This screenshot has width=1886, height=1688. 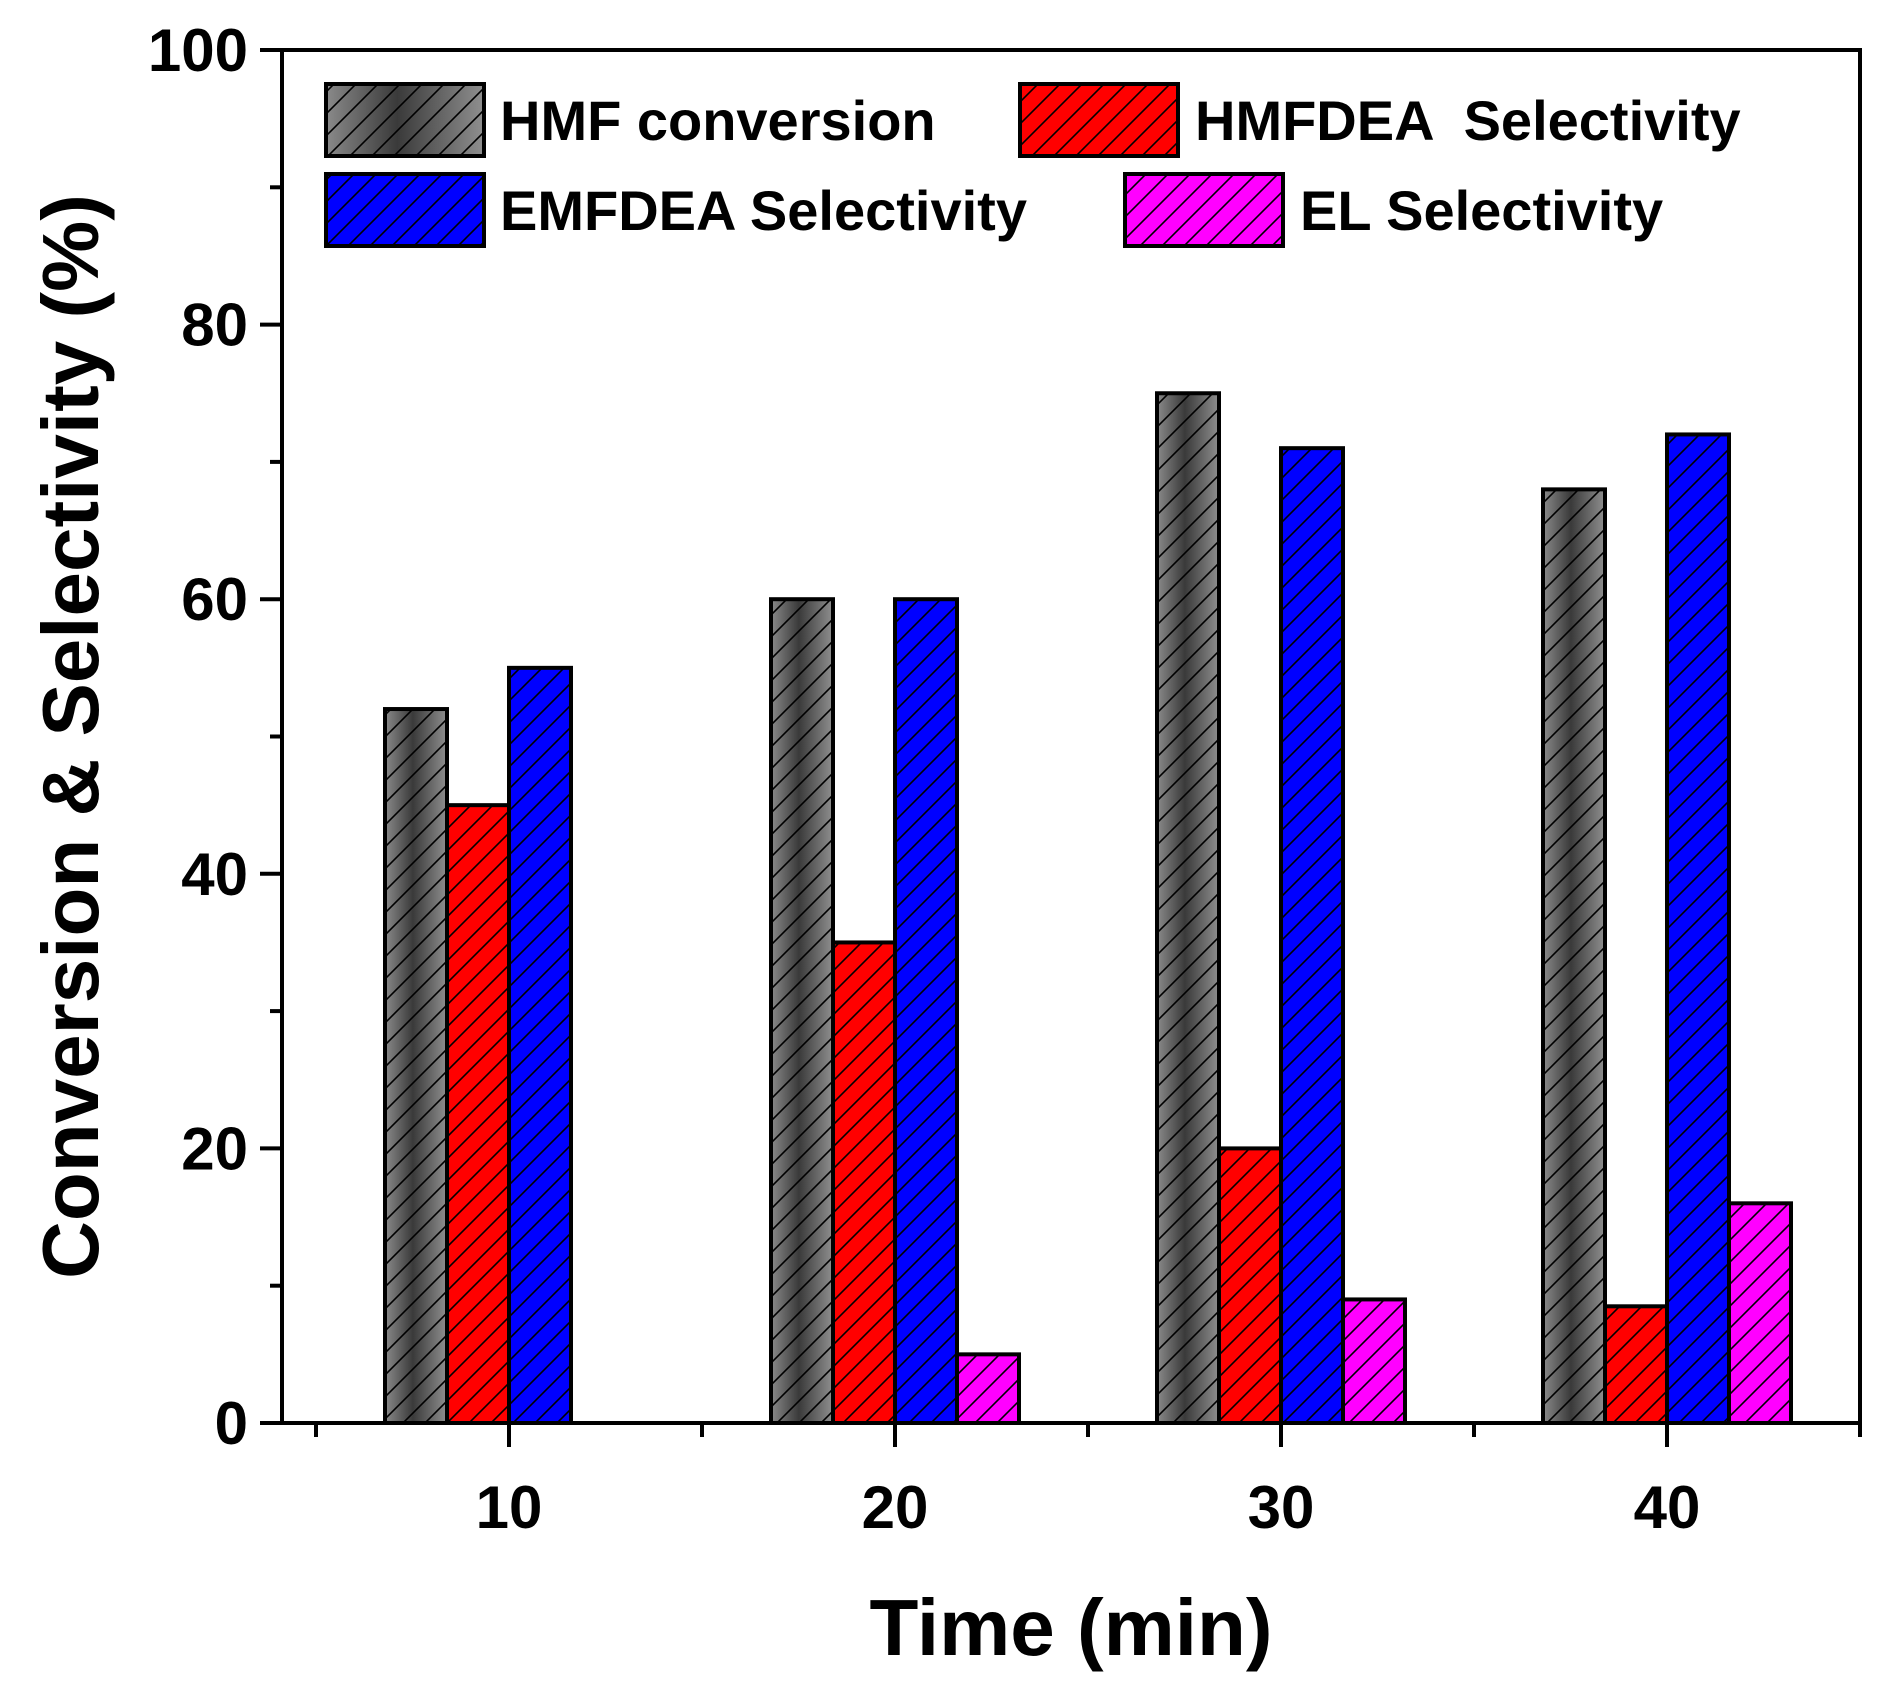 I want to click on y-tick-label: 20, so click(x=214, y=1148).